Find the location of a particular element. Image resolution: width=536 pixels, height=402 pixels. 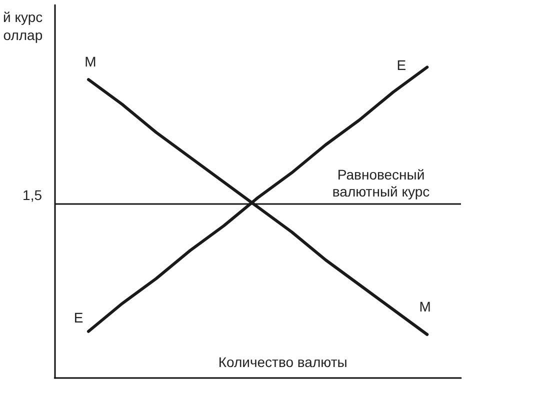

series-label: M is located at coordinates (90, 62).